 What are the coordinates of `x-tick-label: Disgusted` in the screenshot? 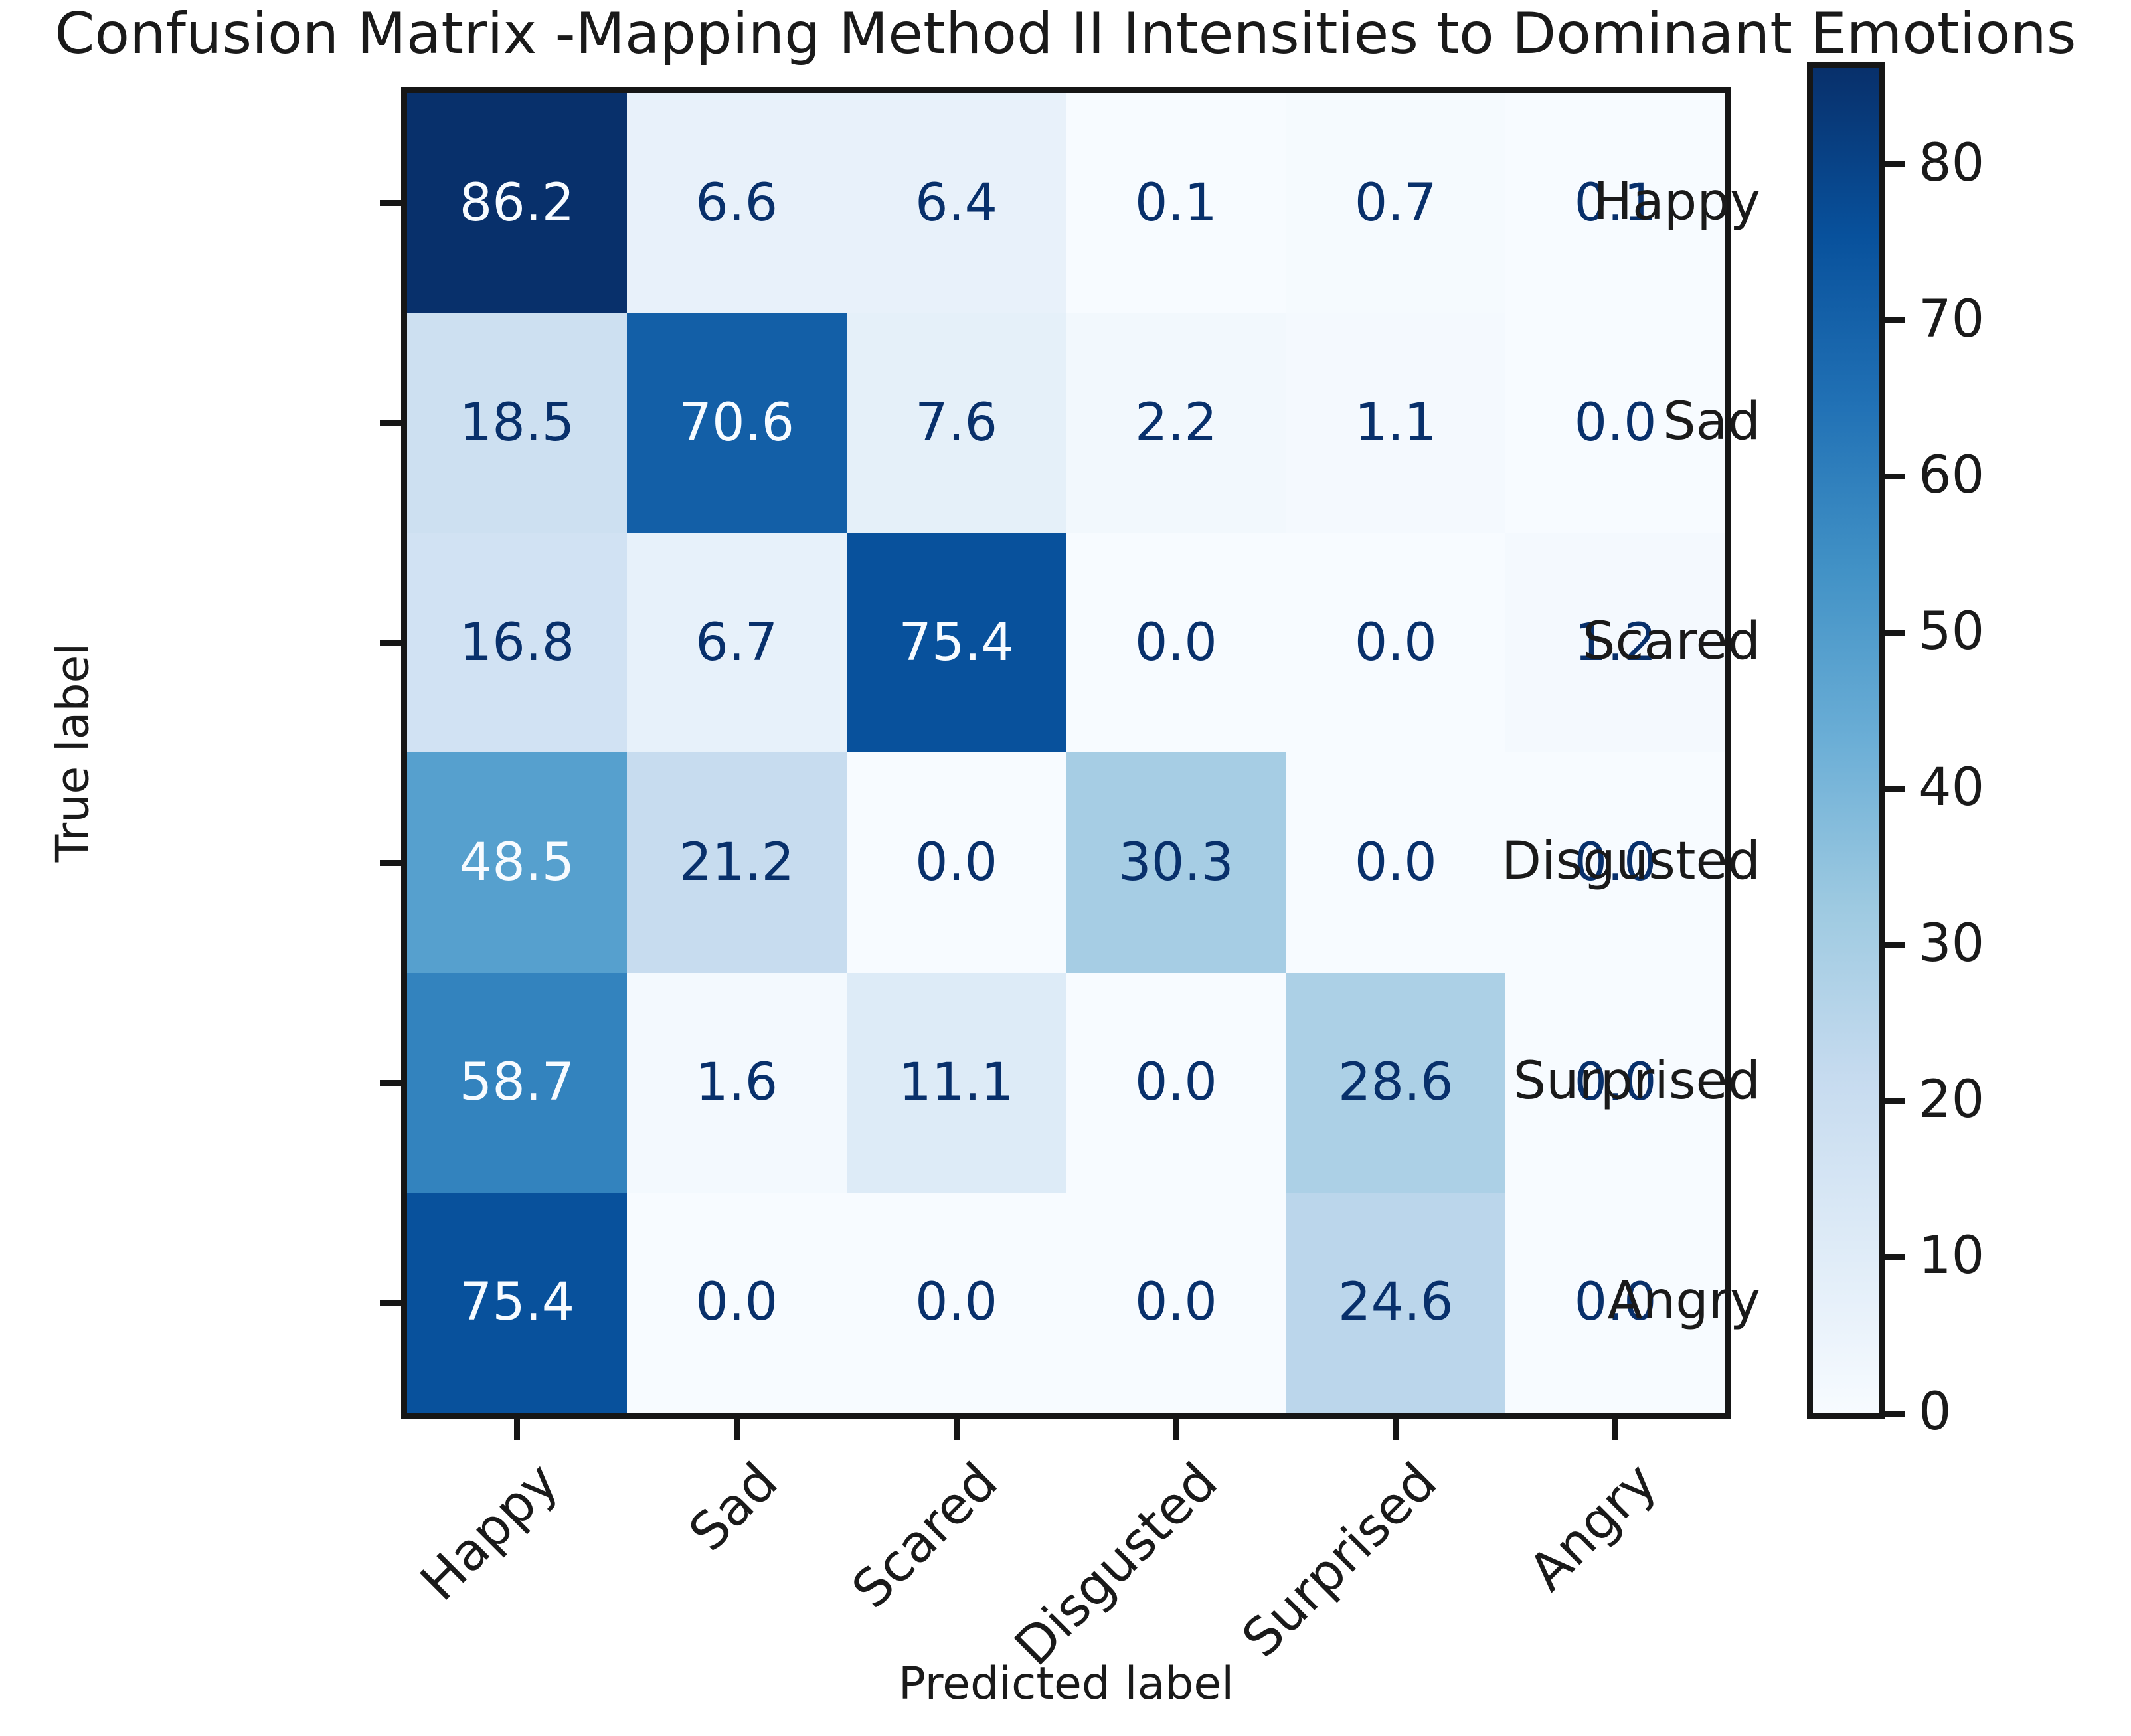 It's located at (1116, 1565).